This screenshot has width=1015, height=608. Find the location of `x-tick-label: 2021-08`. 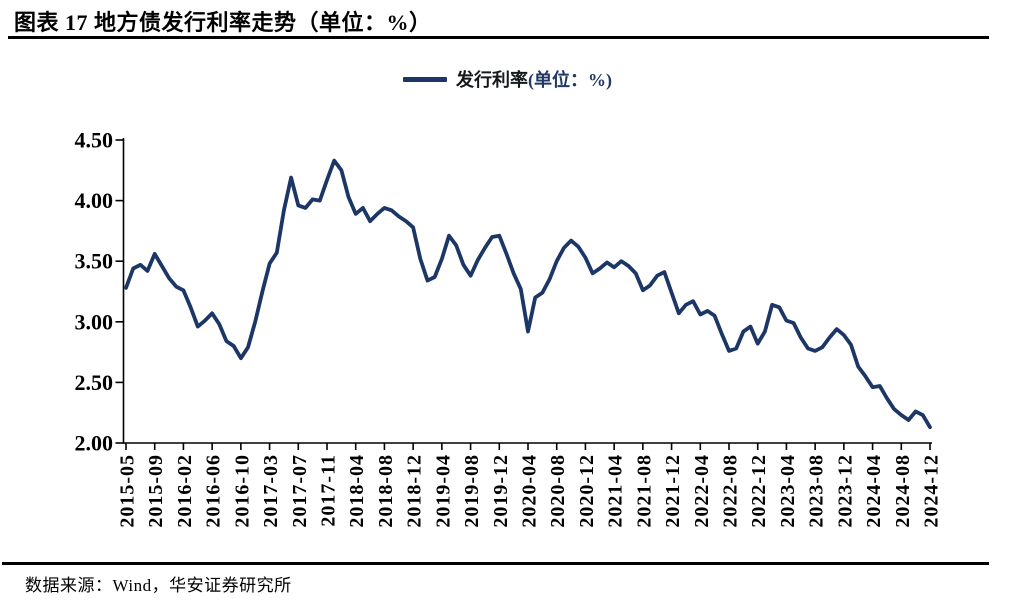

x-tick-label: 2021-08 is located at coordinates (644, 491).